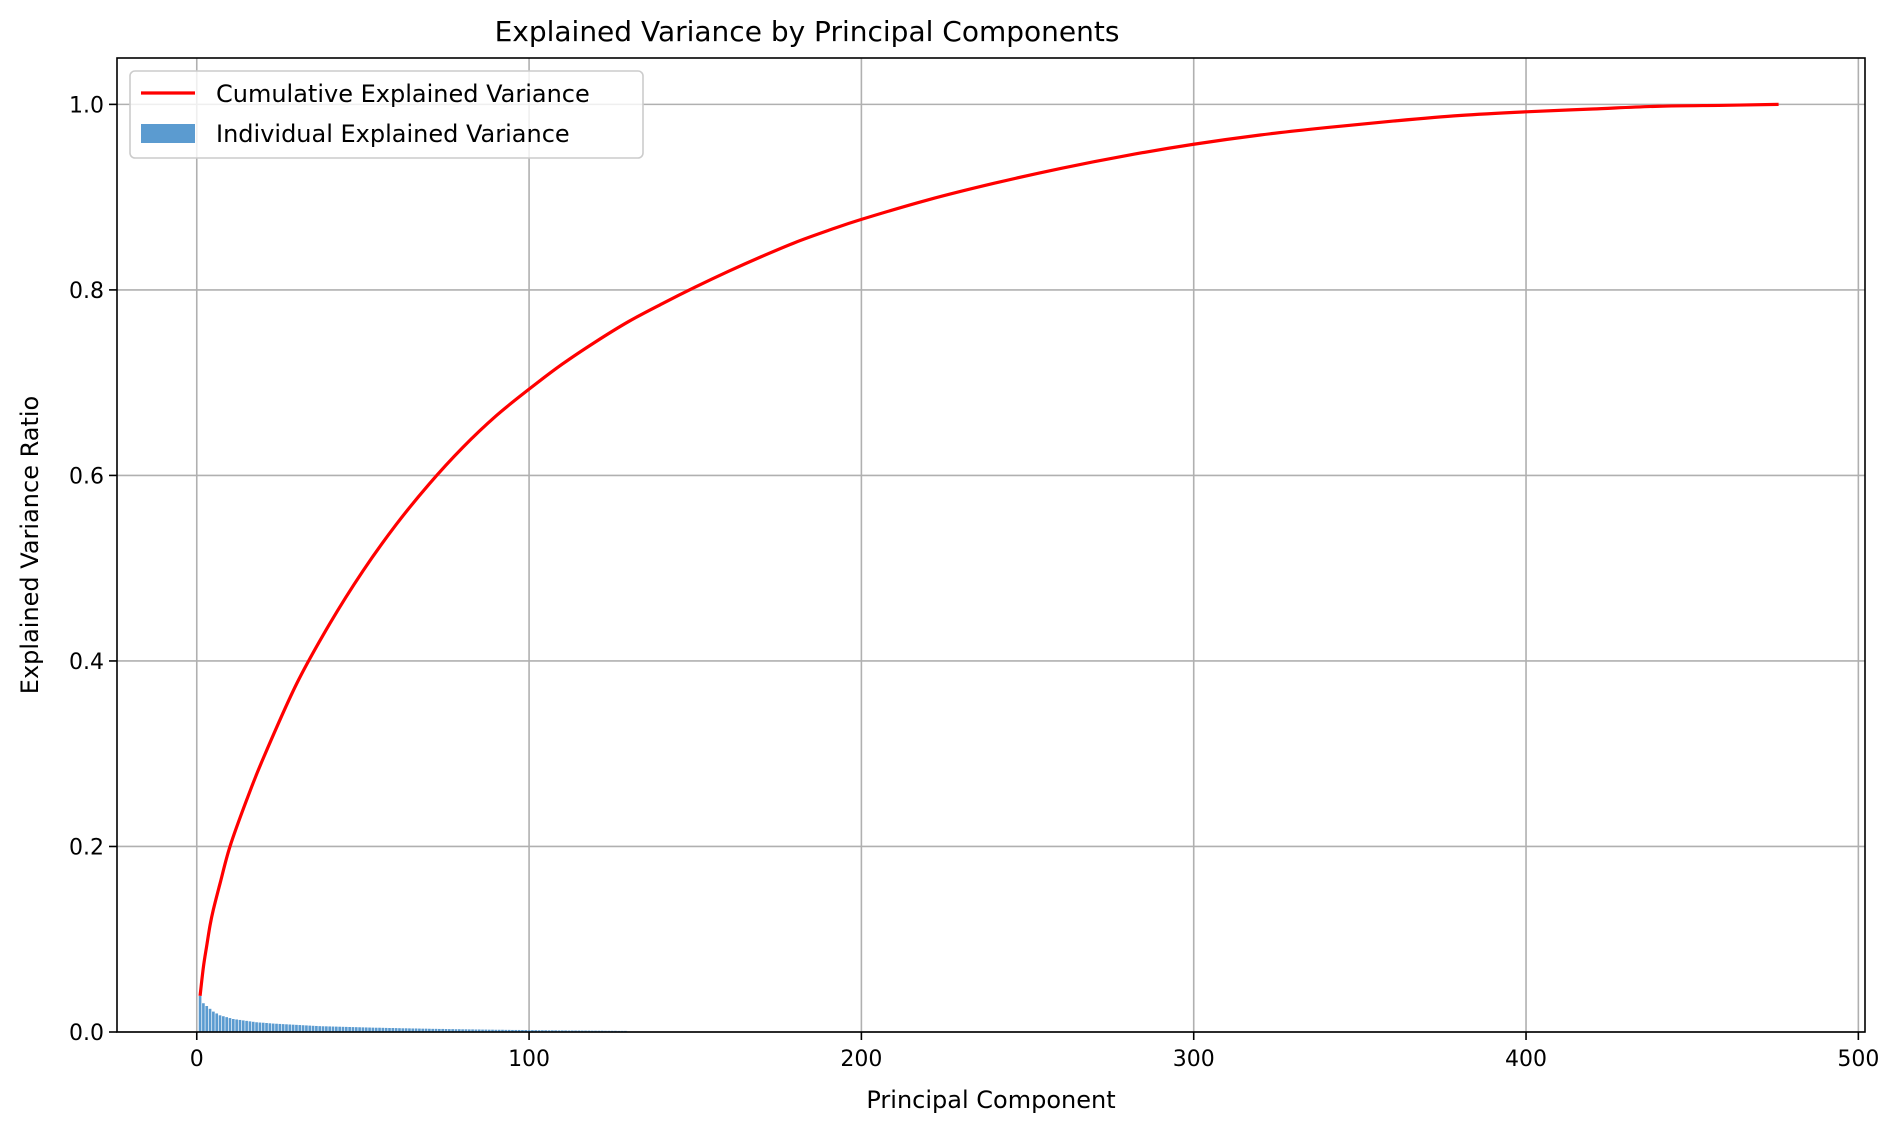 This screenshot has height=1128, width=1898. What do you see at coordinates (168, 133) in the screenshot?
I see `legend-bar-swatch` at bounding box center [168, 133].